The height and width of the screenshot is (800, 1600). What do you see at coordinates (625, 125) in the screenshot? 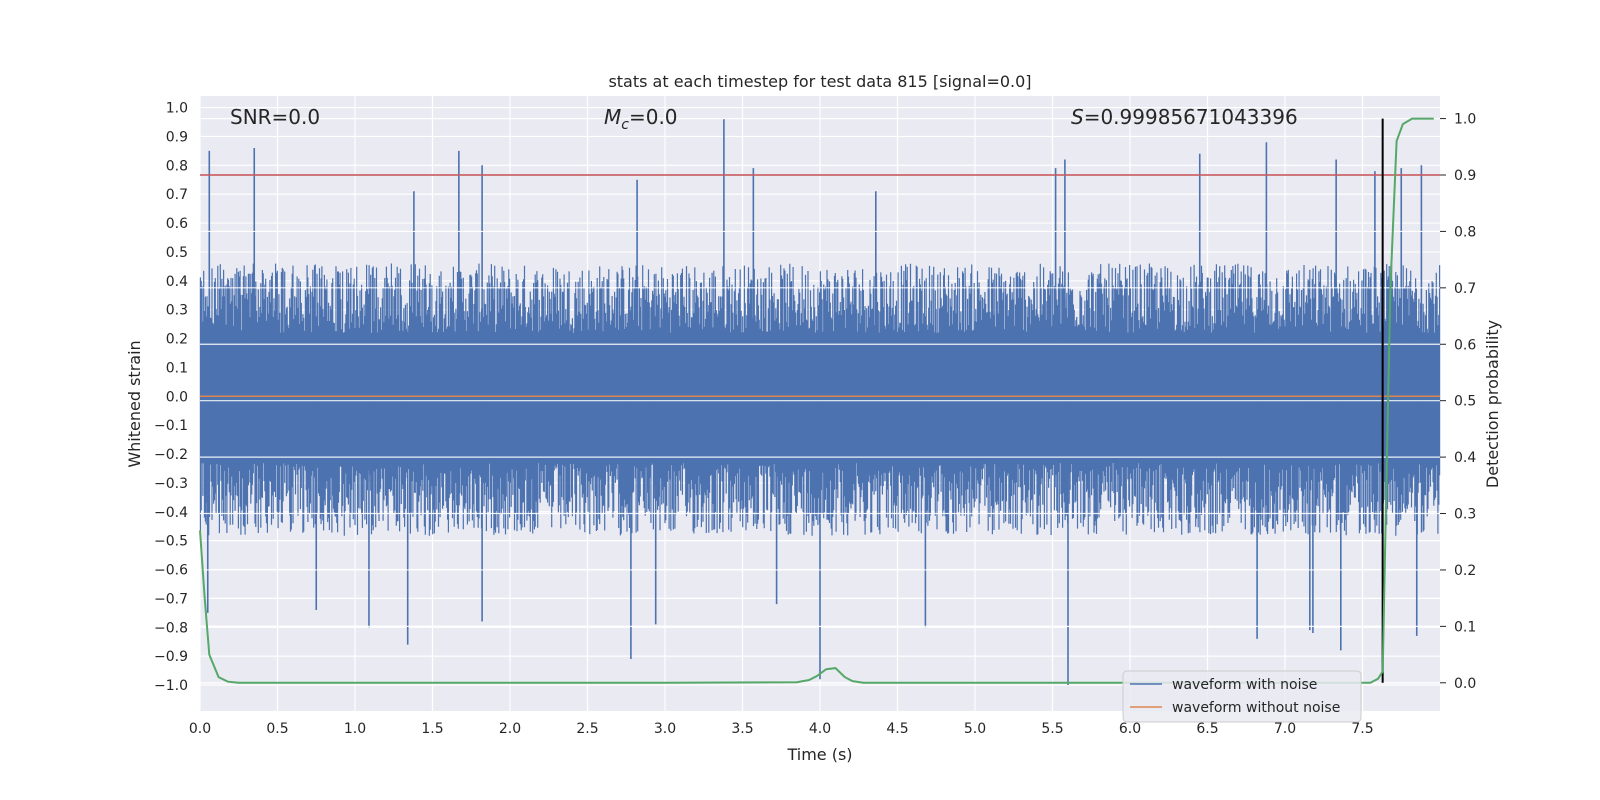
I see `chirp-mass-subscript: c` at bounding box center [625, 125].